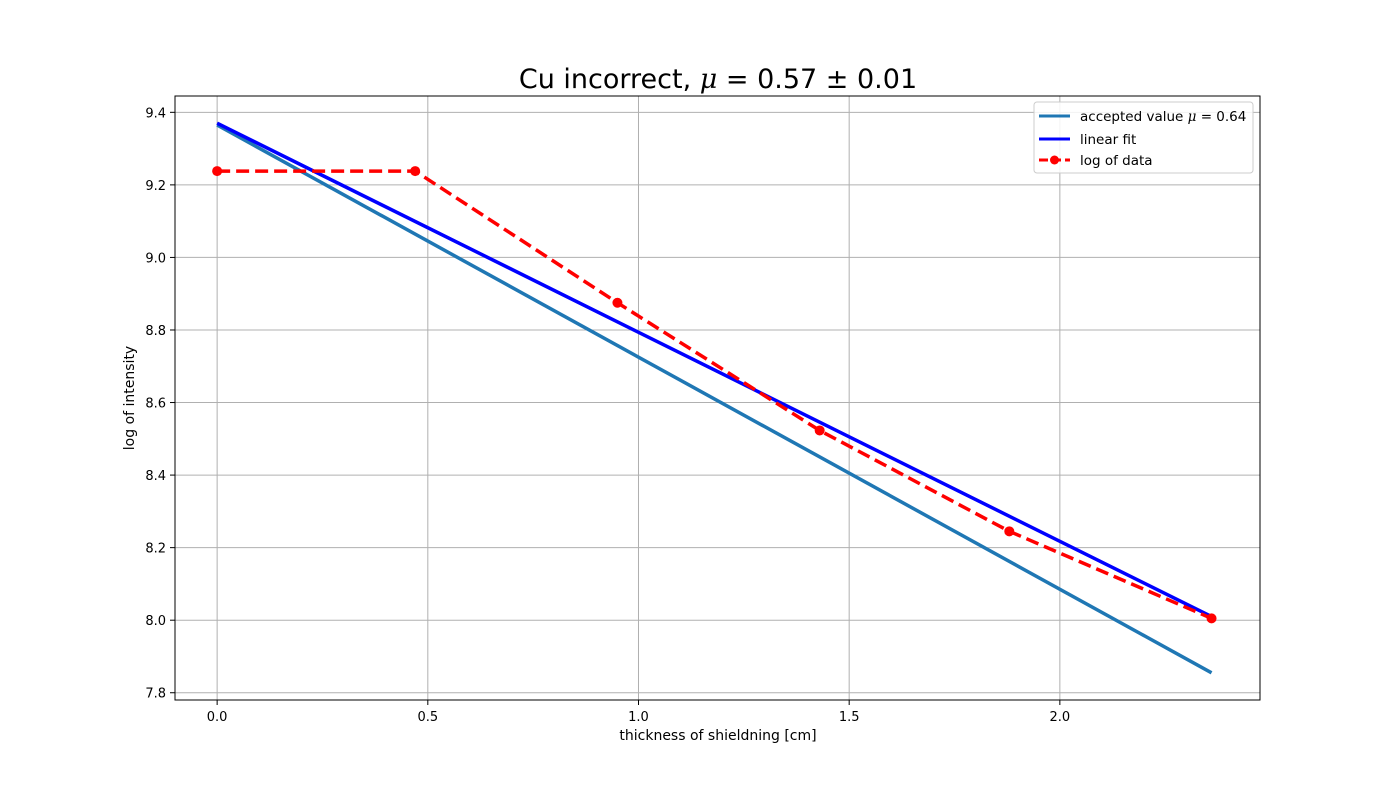  What do you see at coordinates (155, 549) in the screenshot?
I see `y-tick-label: 8.2` at bounding box center [155, 549].